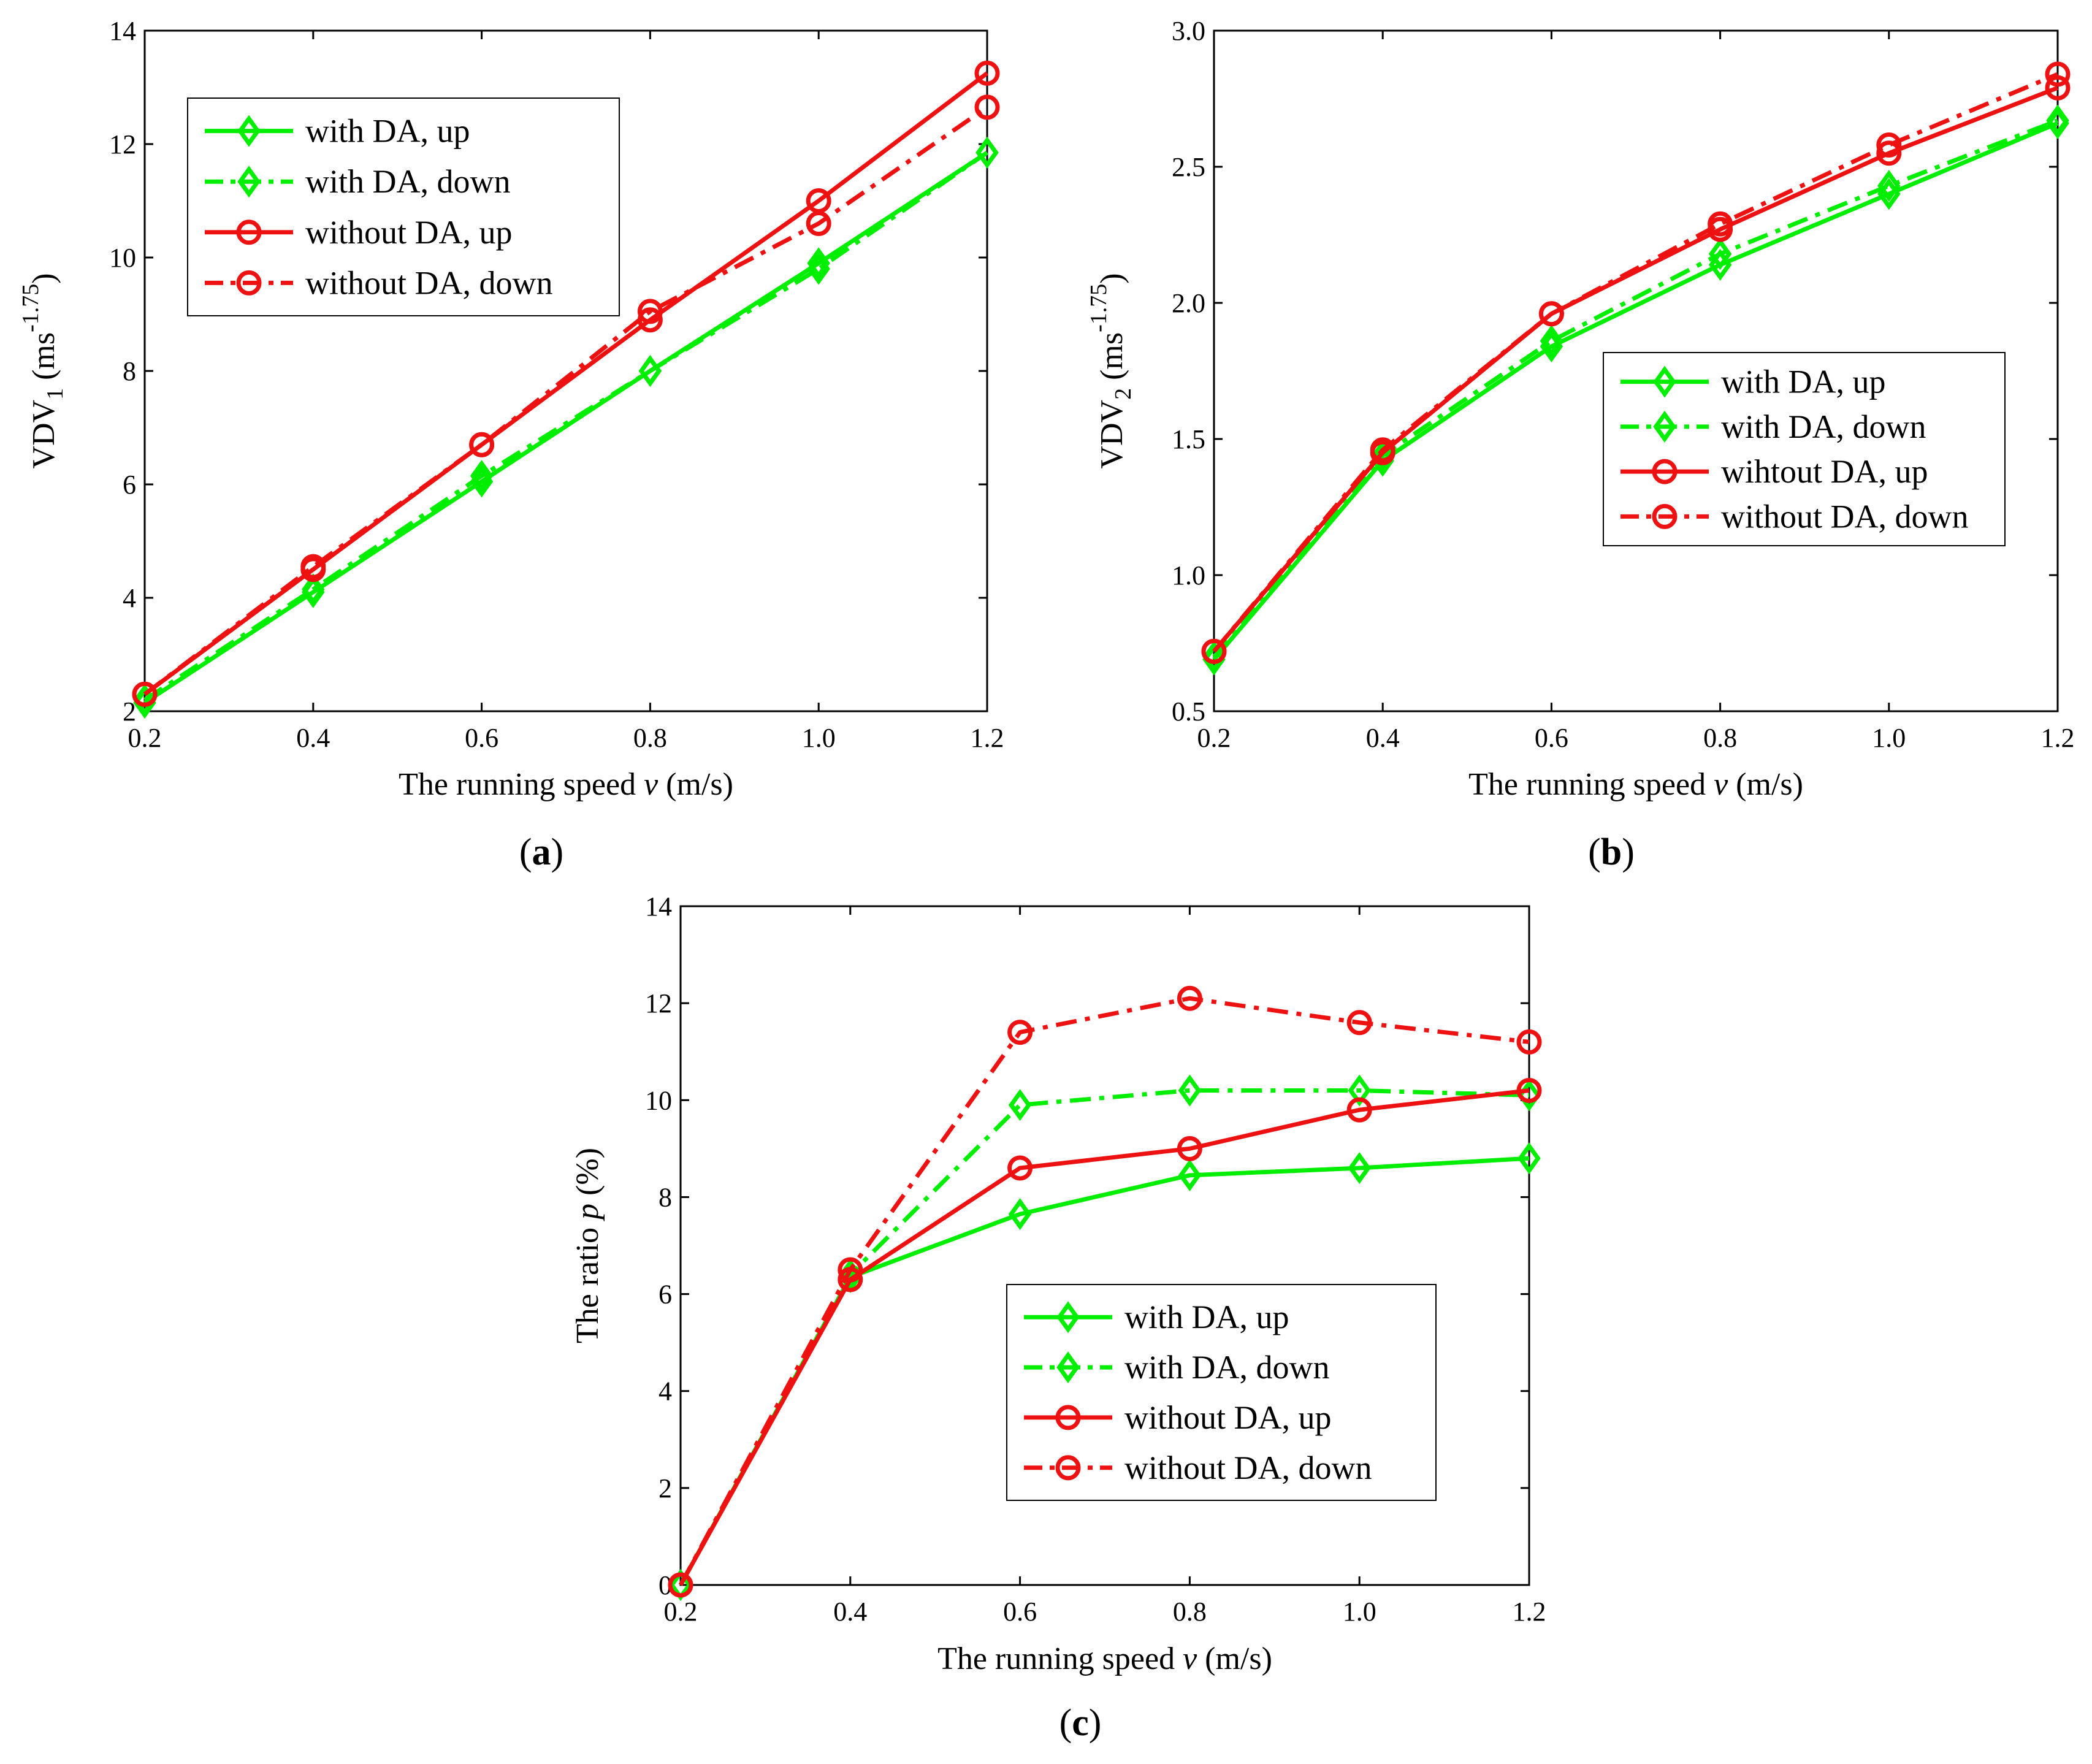 The width and height of the screenshot is (2092, 1764). I want to click on y-axis-label: VDV2 (ms-1.75), so click(1111, 370).